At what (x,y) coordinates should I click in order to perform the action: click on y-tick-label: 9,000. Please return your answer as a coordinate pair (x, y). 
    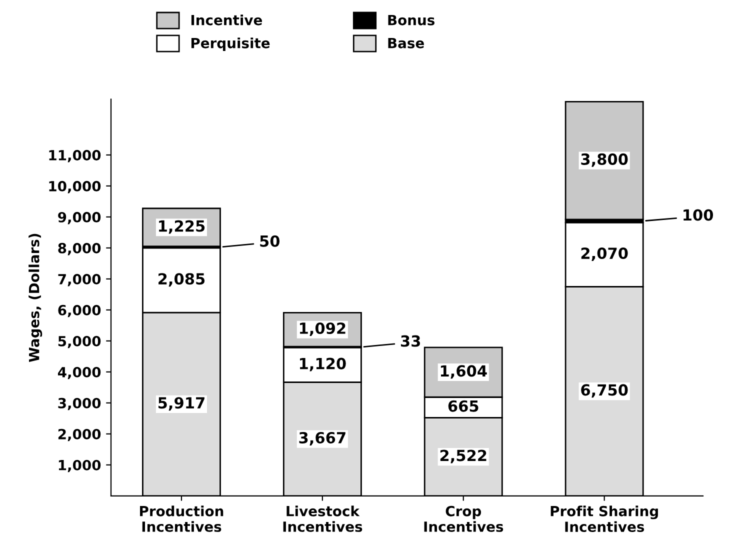
    Looking at the image, I should click on (79, 218).